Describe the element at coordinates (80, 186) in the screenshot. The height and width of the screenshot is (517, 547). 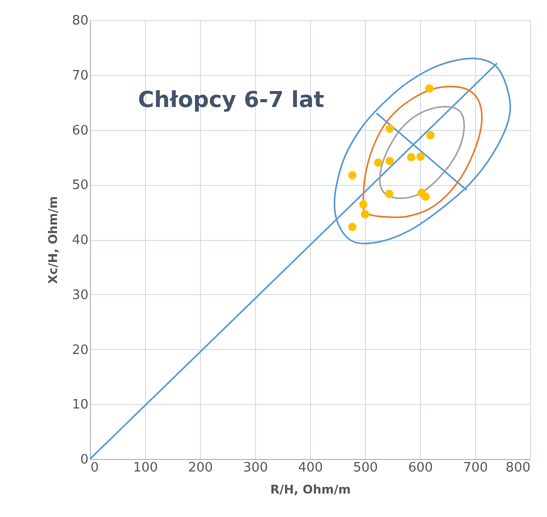
I see `y-tick-label: 50` at that location.